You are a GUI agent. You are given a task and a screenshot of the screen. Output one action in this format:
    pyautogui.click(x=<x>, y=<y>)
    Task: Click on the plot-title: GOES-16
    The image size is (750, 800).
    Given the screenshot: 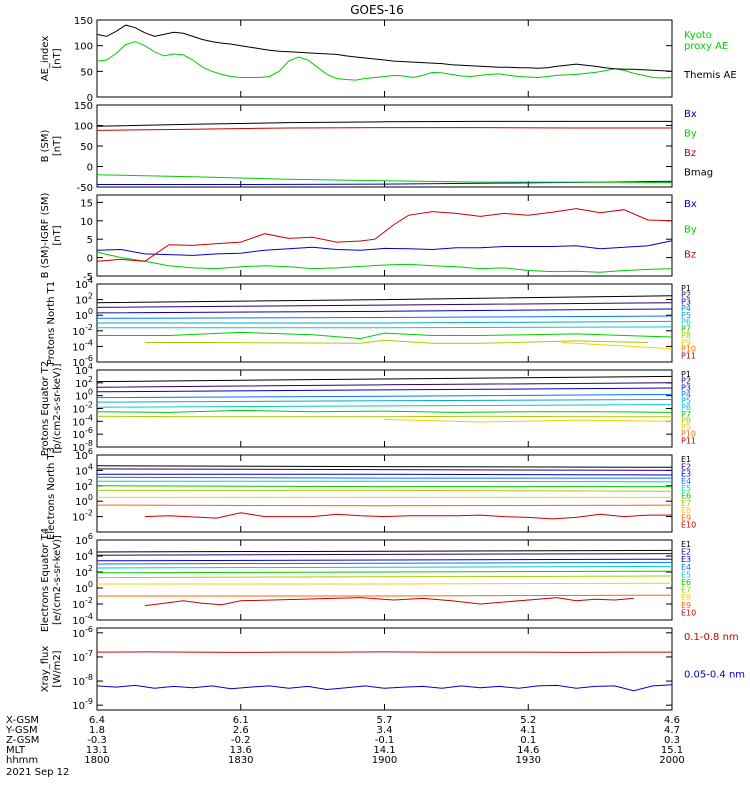 What is the action you would take?
    pyautogui.click(x=377, y=10)
    